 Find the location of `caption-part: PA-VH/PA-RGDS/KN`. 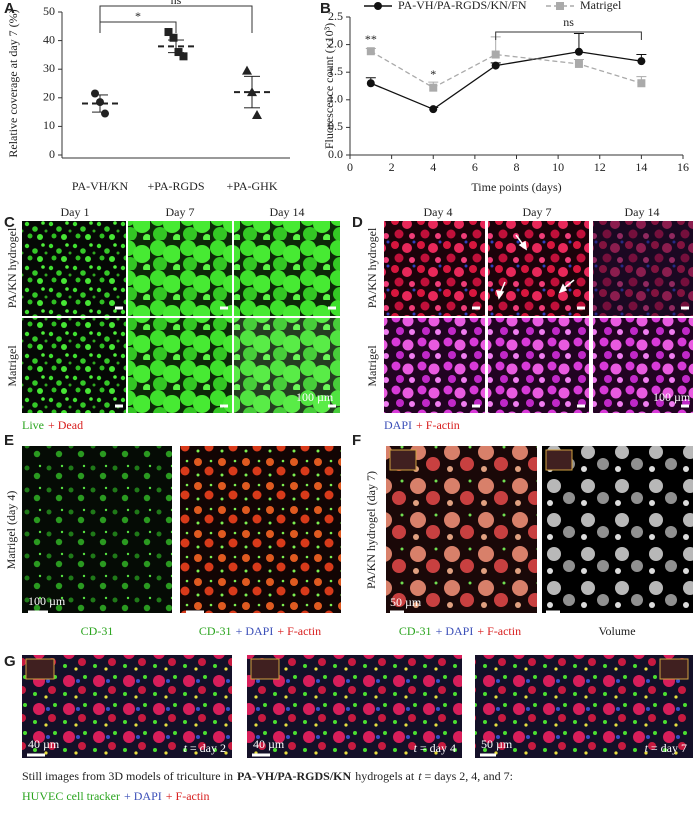

caption-part: PA-VH/PA-RGDS/KN is located at coordinates (294, 776).